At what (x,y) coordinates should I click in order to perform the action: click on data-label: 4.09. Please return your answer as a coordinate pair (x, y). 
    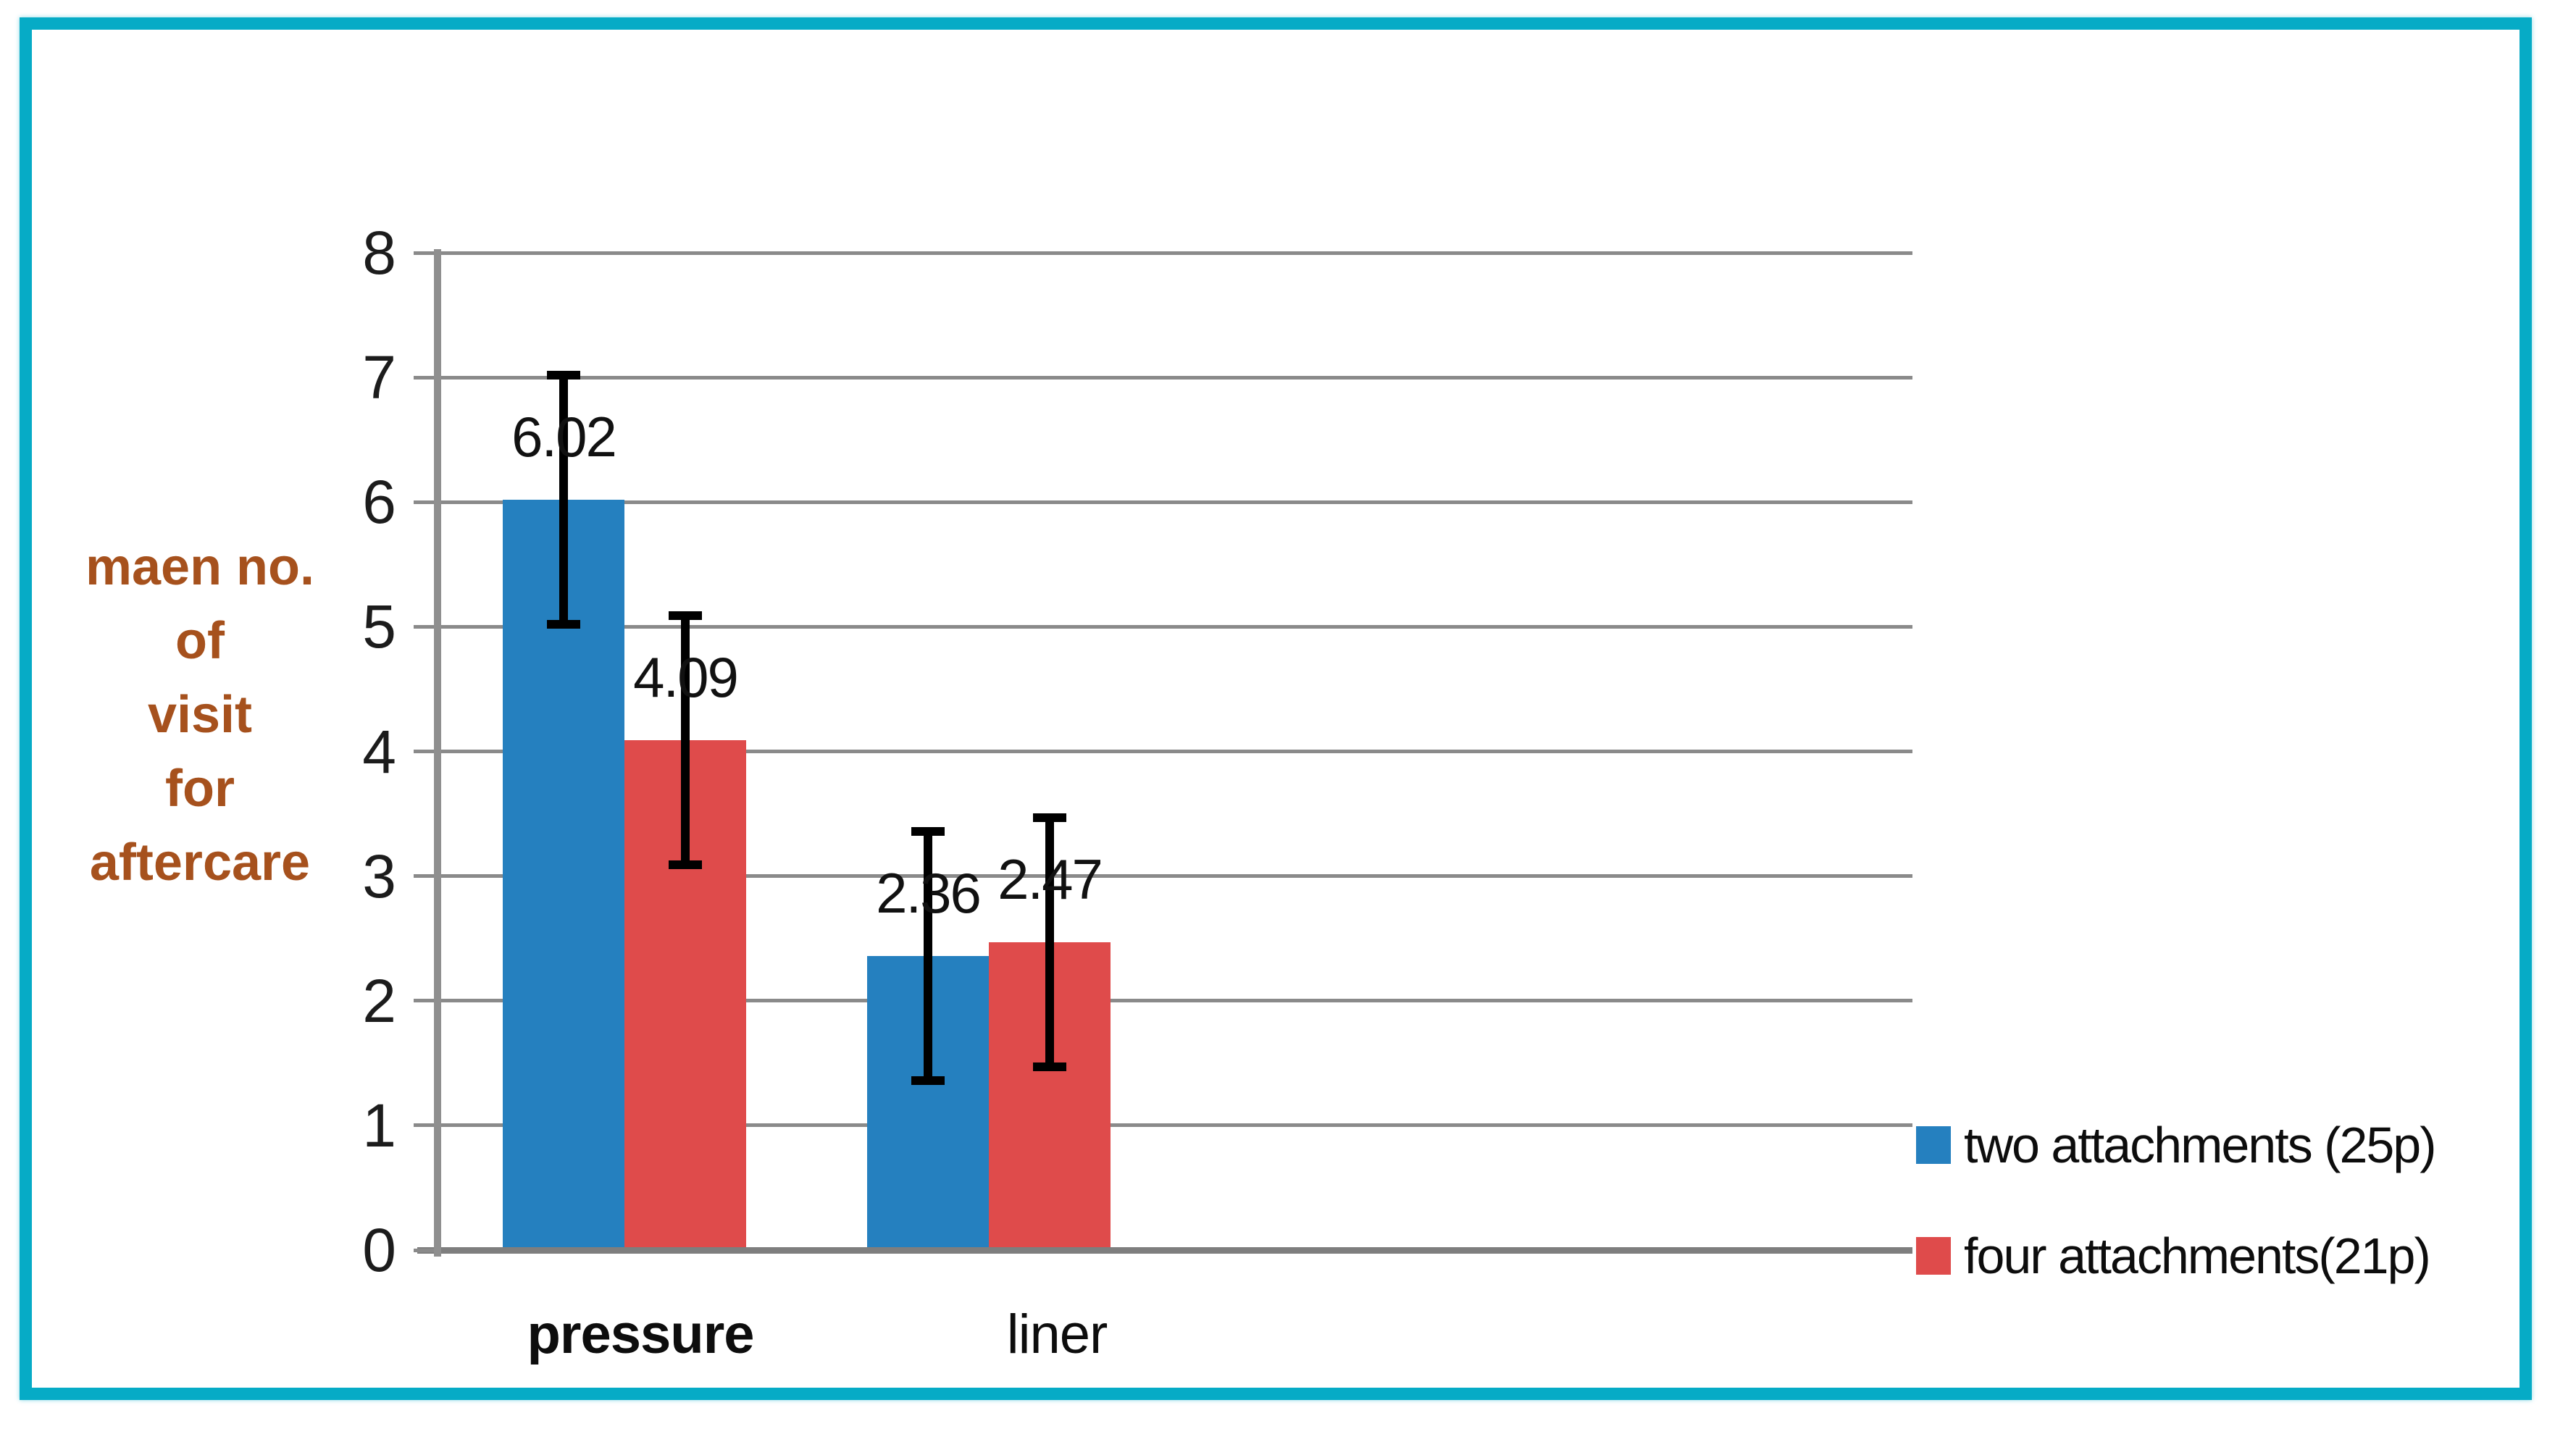
    Looking at the image, I should click on (686, 677).